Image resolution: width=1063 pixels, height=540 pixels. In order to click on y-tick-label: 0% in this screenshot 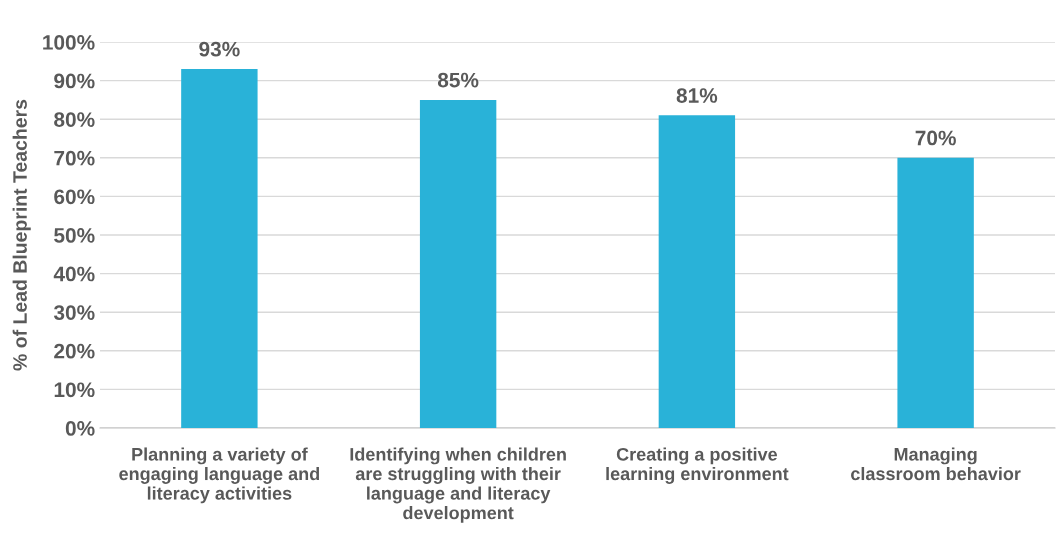, I will do `click(80, 428)`.